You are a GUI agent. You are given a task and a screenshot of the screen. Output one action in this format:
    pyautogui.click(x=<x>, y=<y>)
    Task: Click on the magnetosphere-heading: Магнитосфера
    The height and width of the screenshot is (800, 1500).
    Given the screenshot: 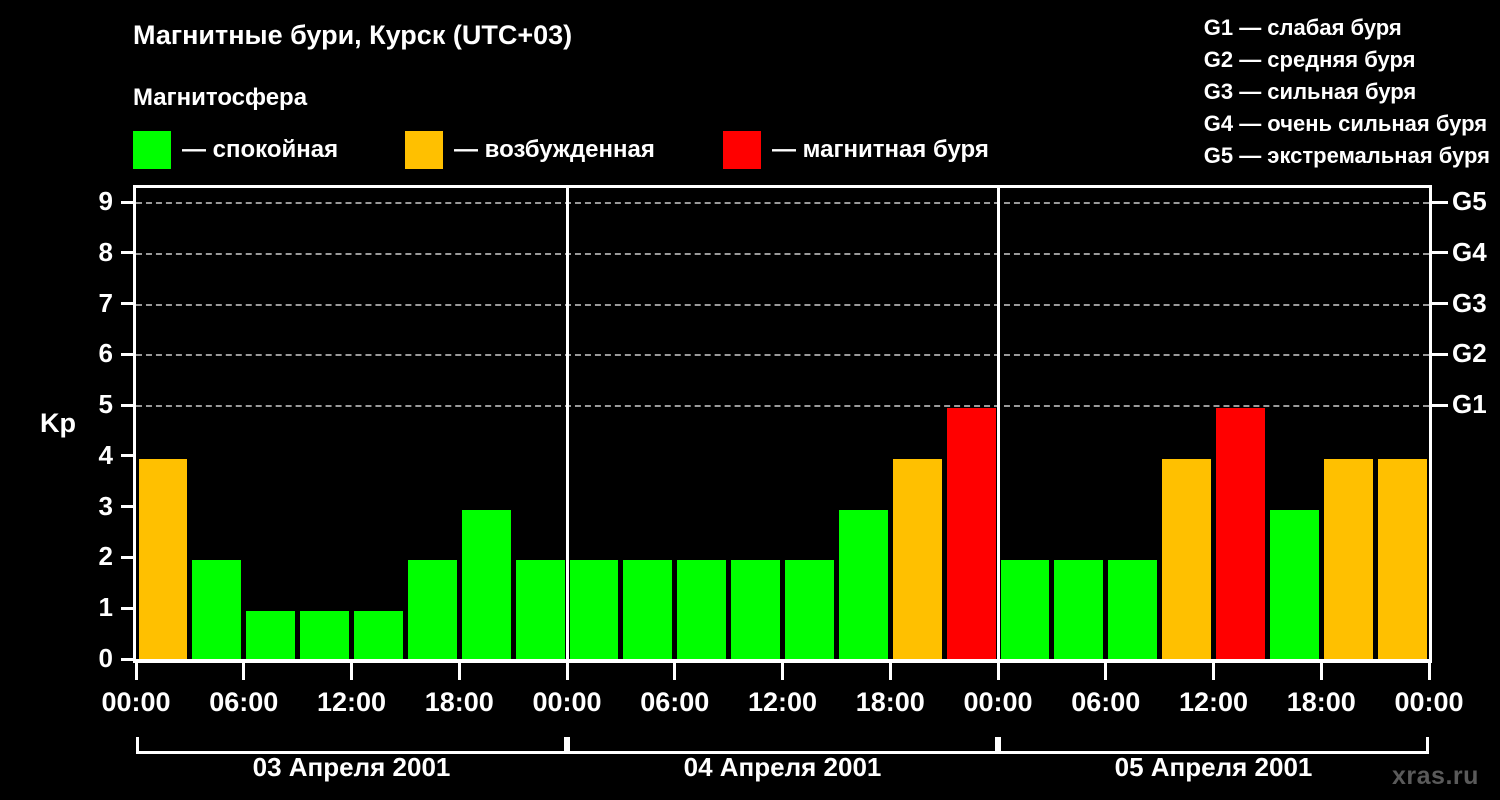 What is the action you would take?
    pyautogui.click(x=220, y=97)
    